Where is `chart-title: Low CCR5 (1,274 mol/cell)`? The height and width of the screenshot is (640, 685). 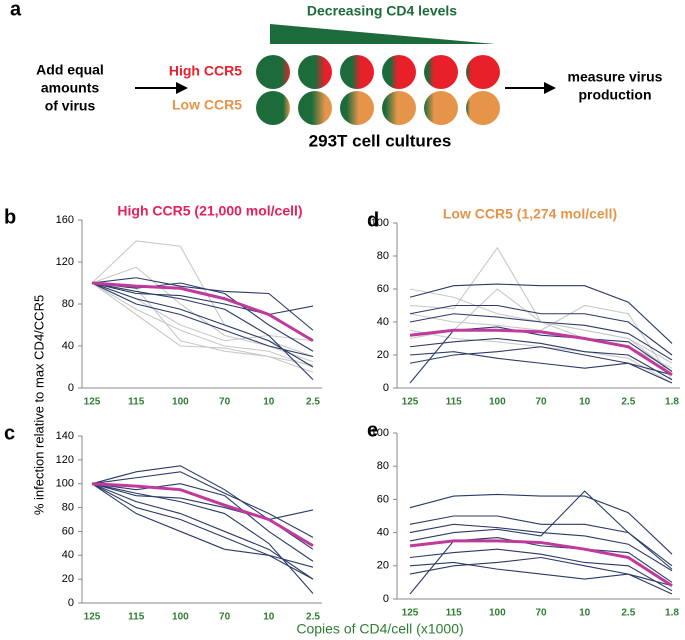
chart-title: Low CCR5 (1,274 mol/cell) is located at coordinates (530, 214).